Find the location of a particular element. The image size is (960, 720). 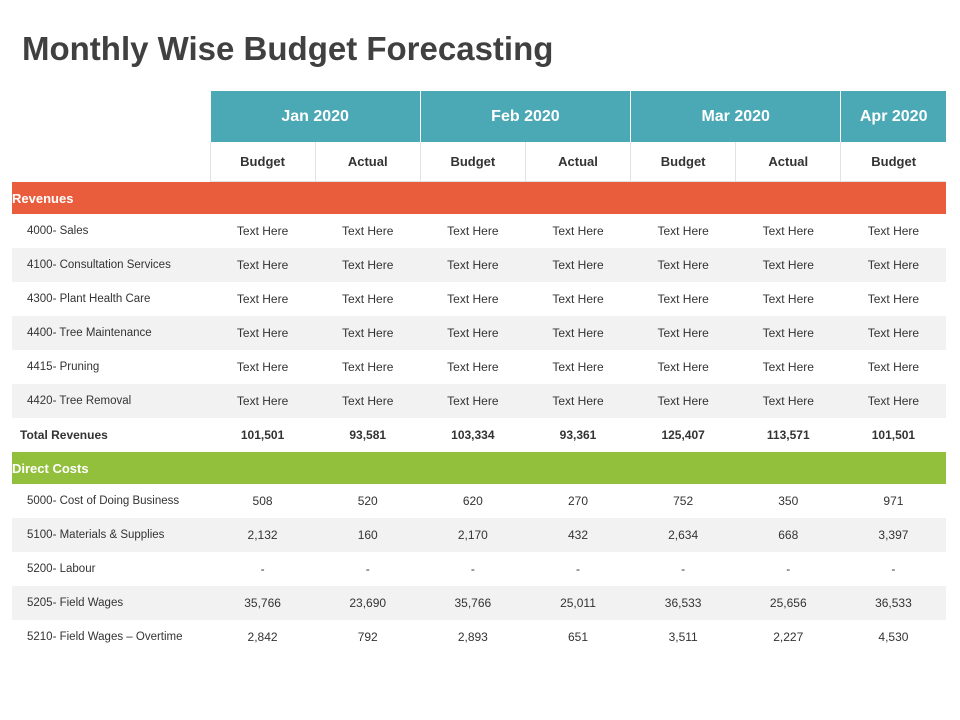

value-cell: 160 is located at coordinates (368, 535).